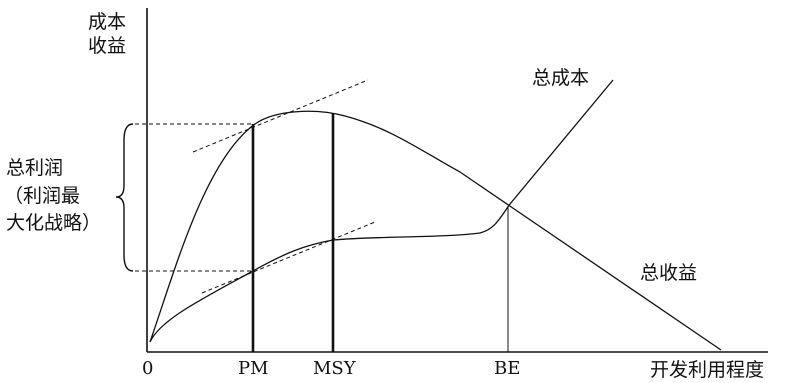 Image resolution: width=786 pixels, height=383 pixels. Describe the element at coordinates (53, 223) in the screenshot. I see `profit-note-line3: 大化战略）` at that location.